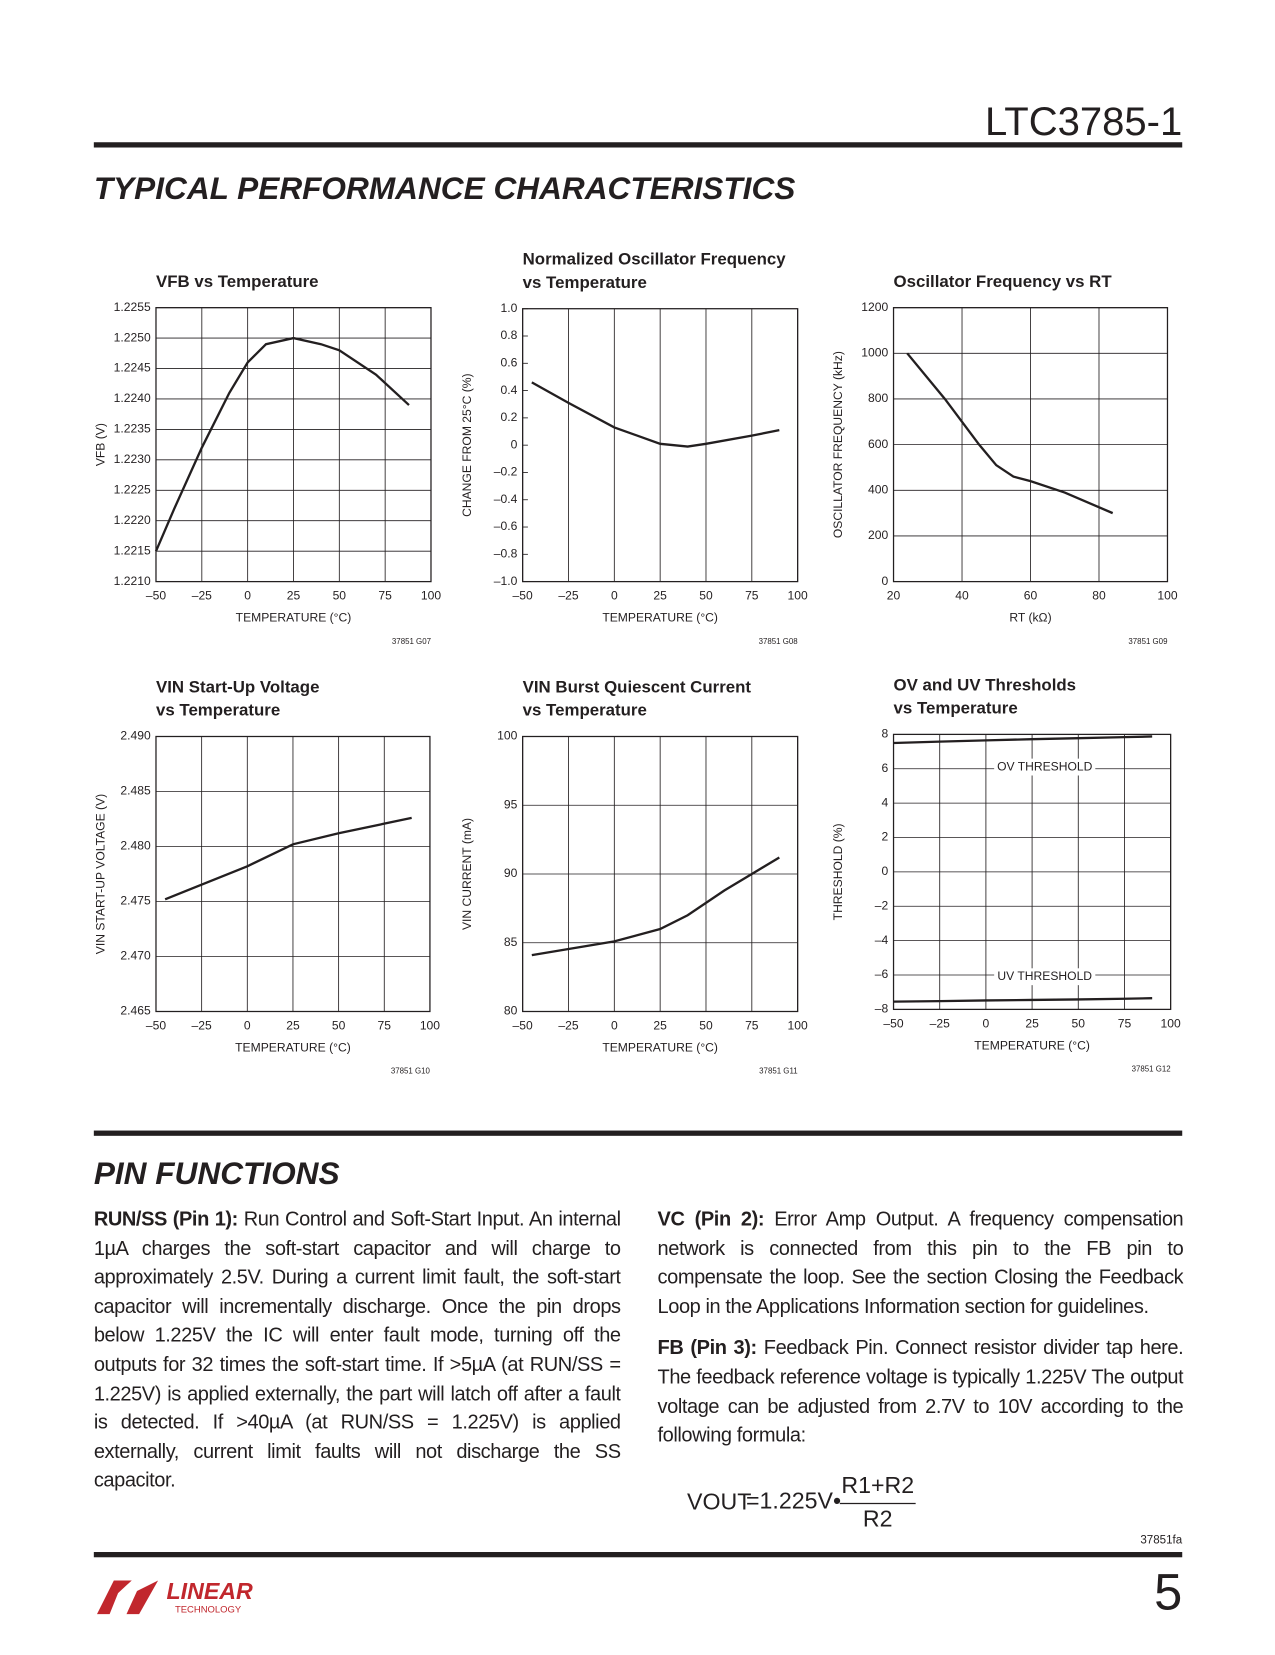  I want to click on x-tick-label: 40, so click(962, 596).